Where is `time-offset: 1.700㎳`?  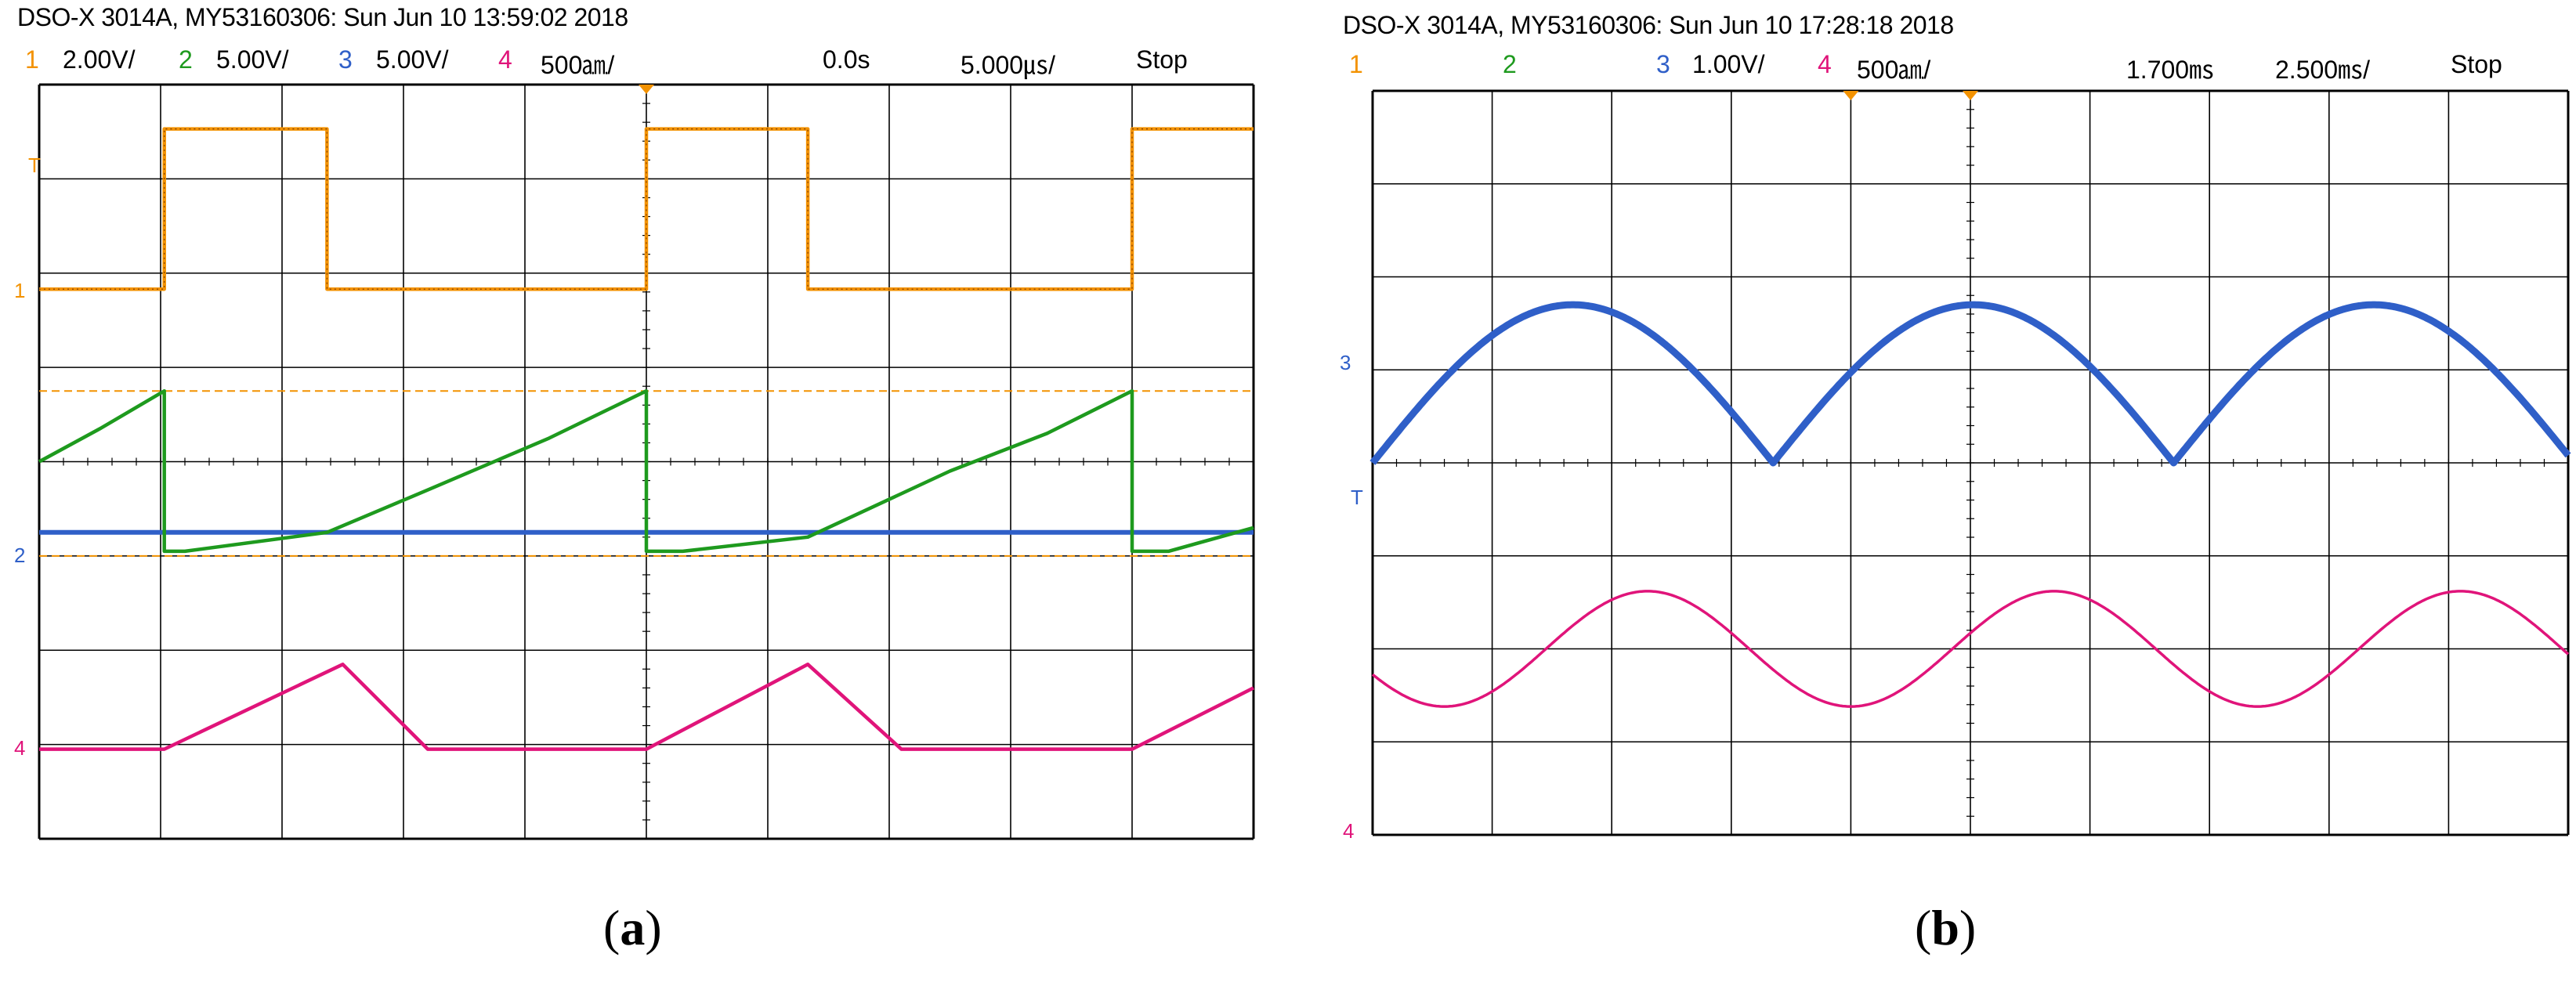 time-offset: 1.700㎳ is located at coordinates (2170, 70).